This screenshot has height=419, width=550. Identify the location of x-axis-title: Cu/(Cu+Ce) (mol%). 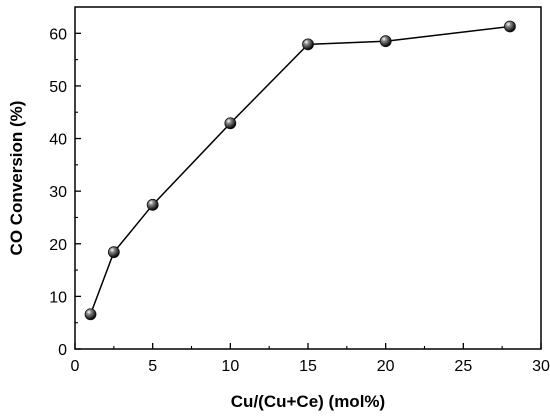
(308, 401).